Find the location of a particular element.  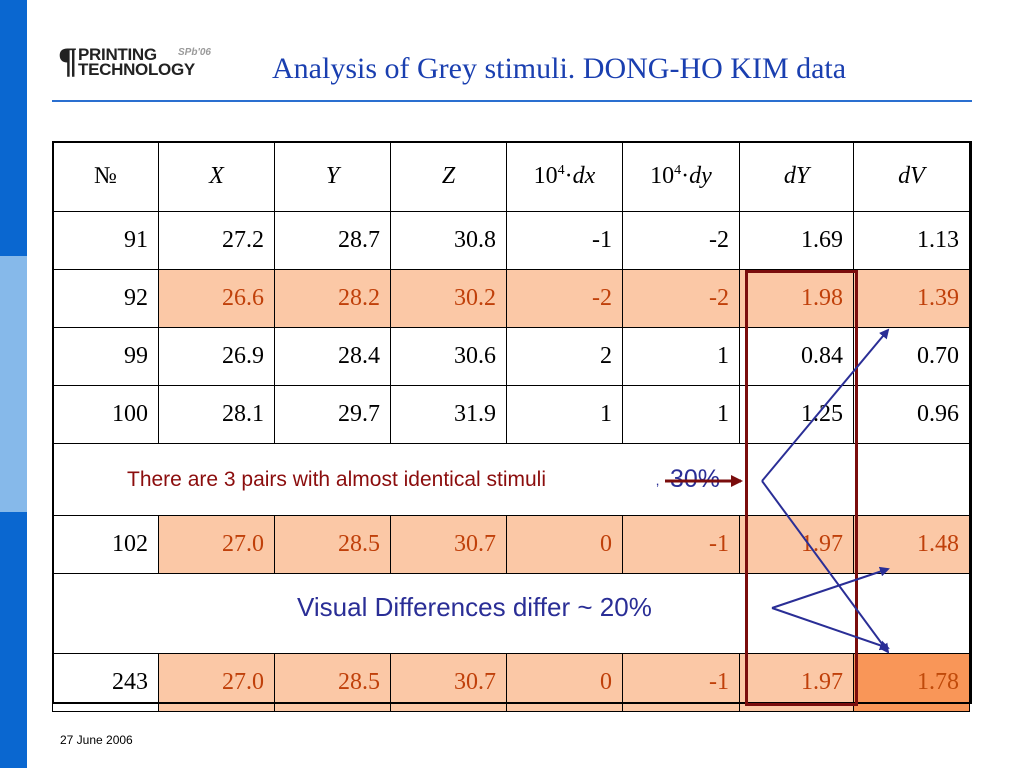

logo-line2: TECHNOLOGY is located at coordinates (136, 69).